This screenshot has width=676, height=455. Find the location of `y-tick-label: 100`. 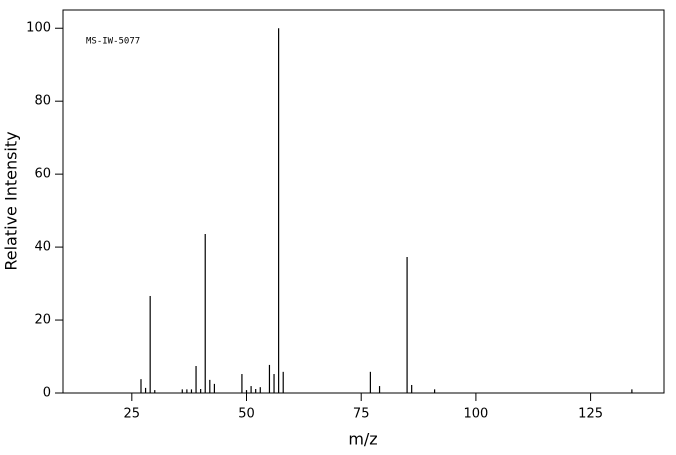

y-tick-label: 100 is located at coordinates (38, 28).